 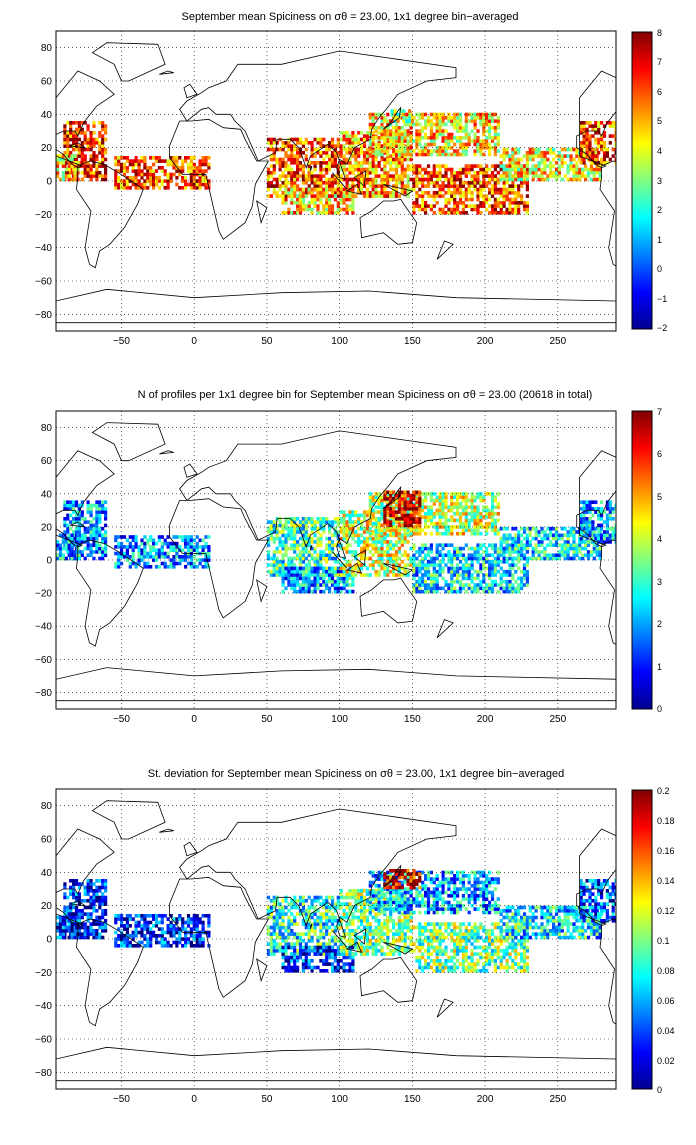 What do you see at coordinates (85, 530) in the screenshot?
I see `data-region` at bounding box center [85, 530].